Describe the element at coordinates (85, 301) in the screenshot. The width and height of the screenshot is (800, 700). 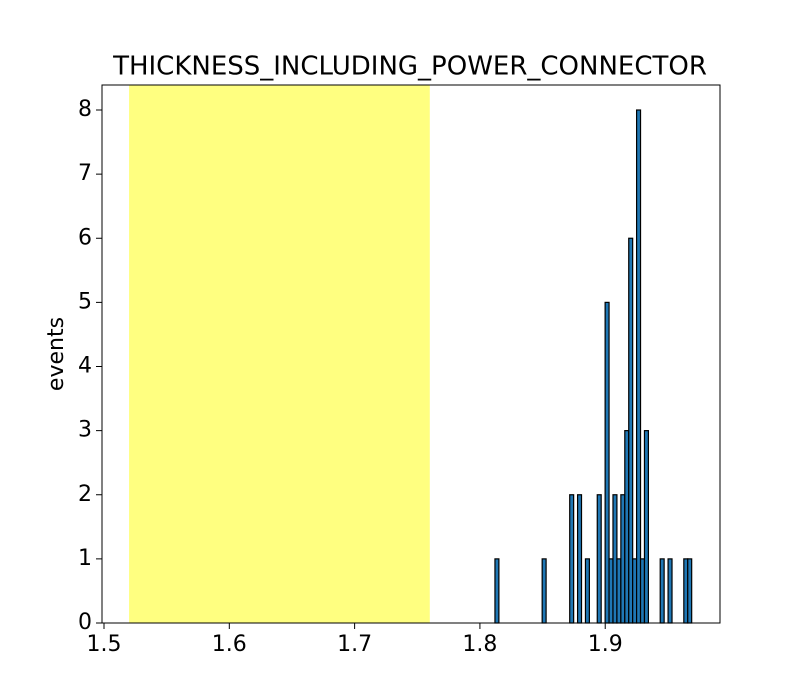
I see `y-tick-label: 5` at that location.